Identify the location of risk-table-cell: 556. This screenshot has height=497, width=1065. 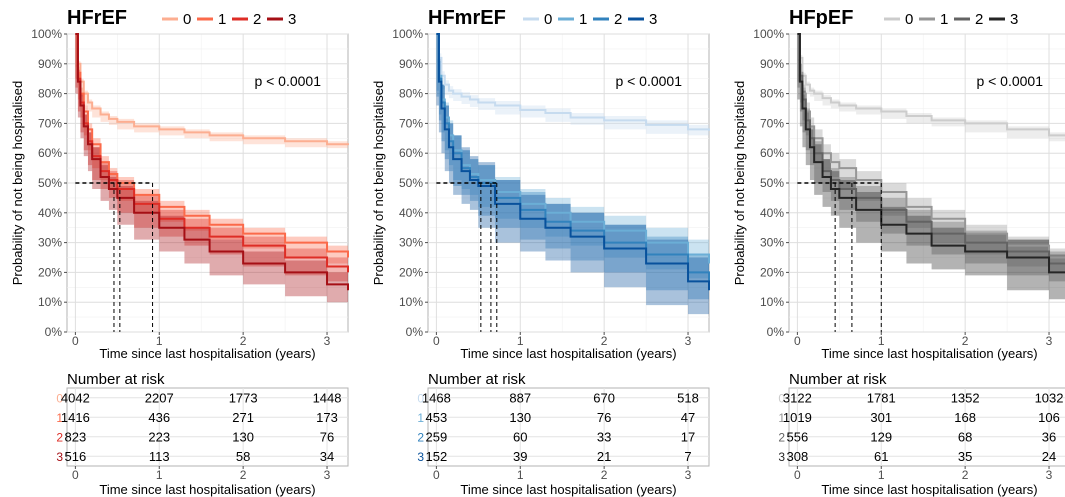
(798, 436).